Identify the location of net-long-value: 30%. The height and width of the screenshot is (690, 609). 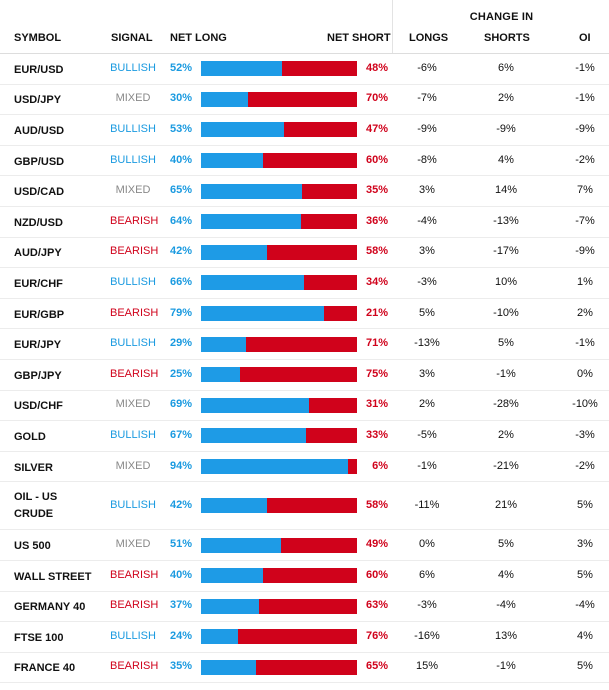
(181, 98).